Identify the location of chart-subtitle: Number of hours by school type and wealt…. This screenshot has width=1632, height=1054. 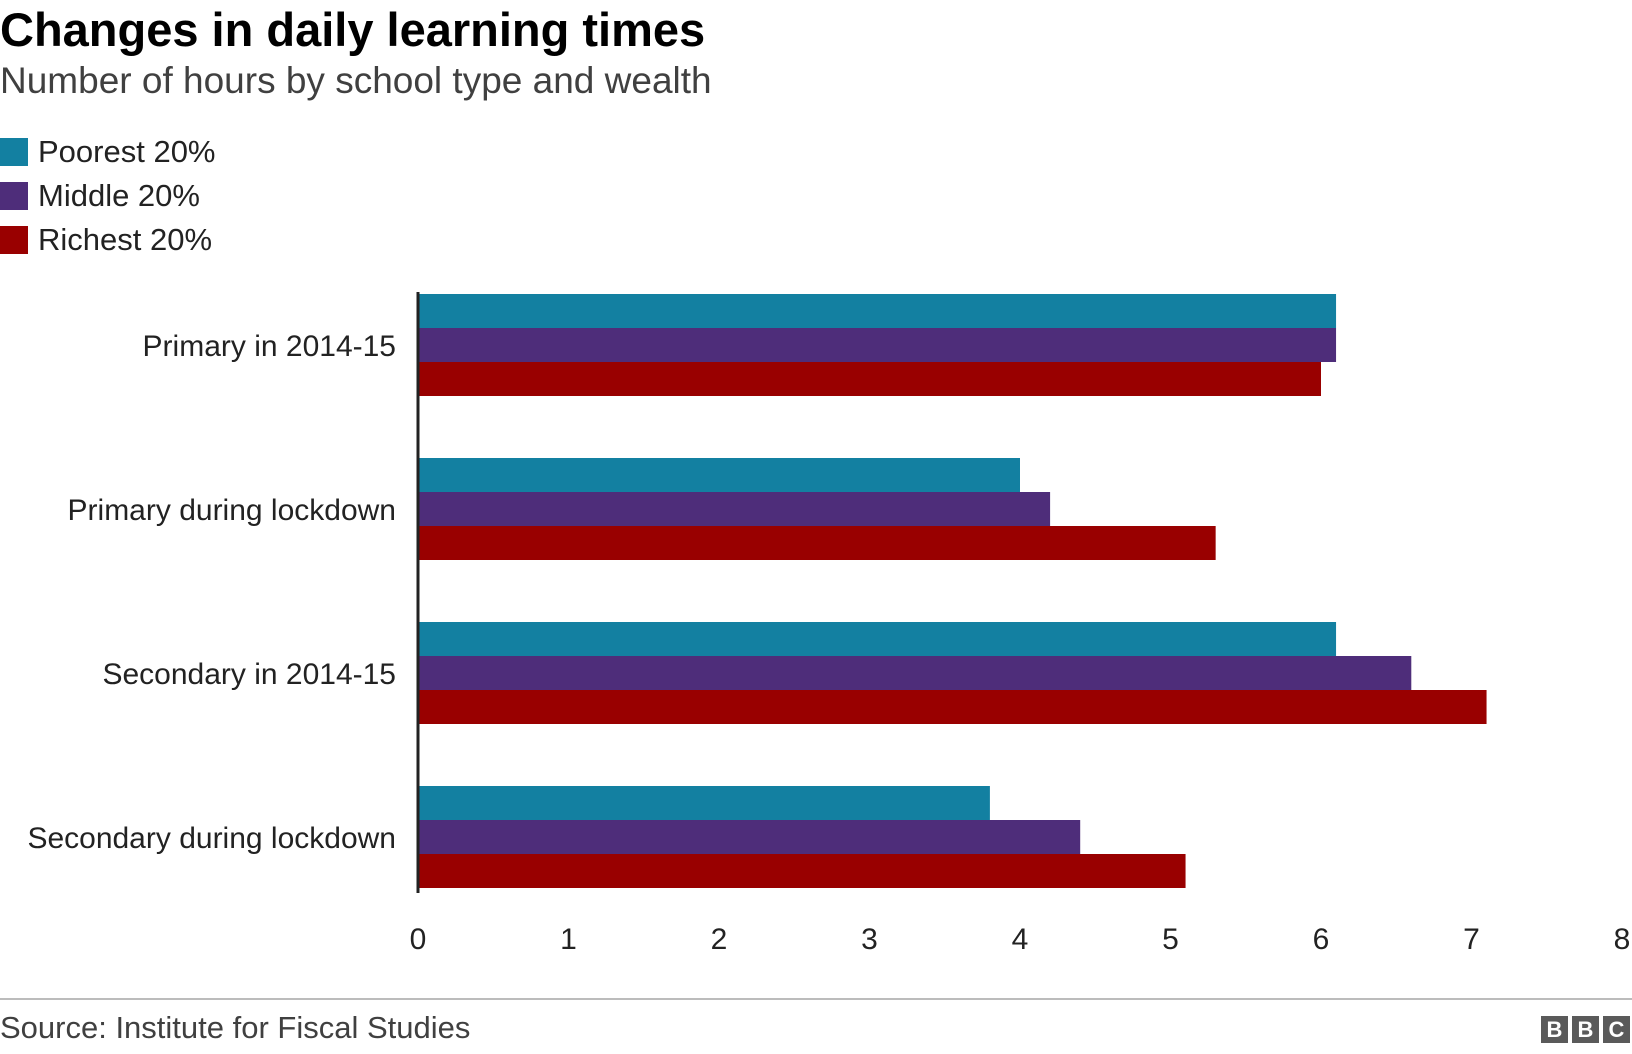
(356, 80).